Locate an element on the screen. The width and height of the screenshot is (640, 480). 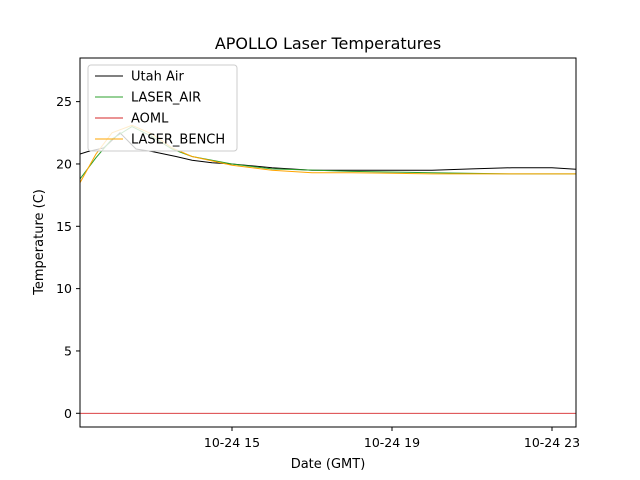
legend-label: AOML is located at coordinates (150, 119).